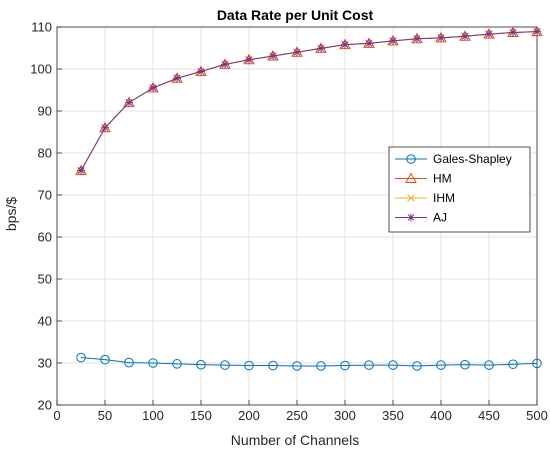 The image size is (550, 453). I want to click on legend-item: Gales-Shapley, so click(453, 159).